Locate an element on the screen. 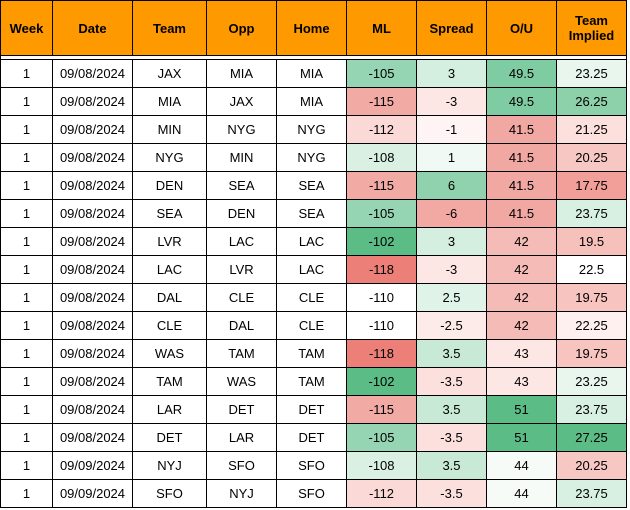  cell-team-implied: 22.25 is located at coordinates (591, 325).